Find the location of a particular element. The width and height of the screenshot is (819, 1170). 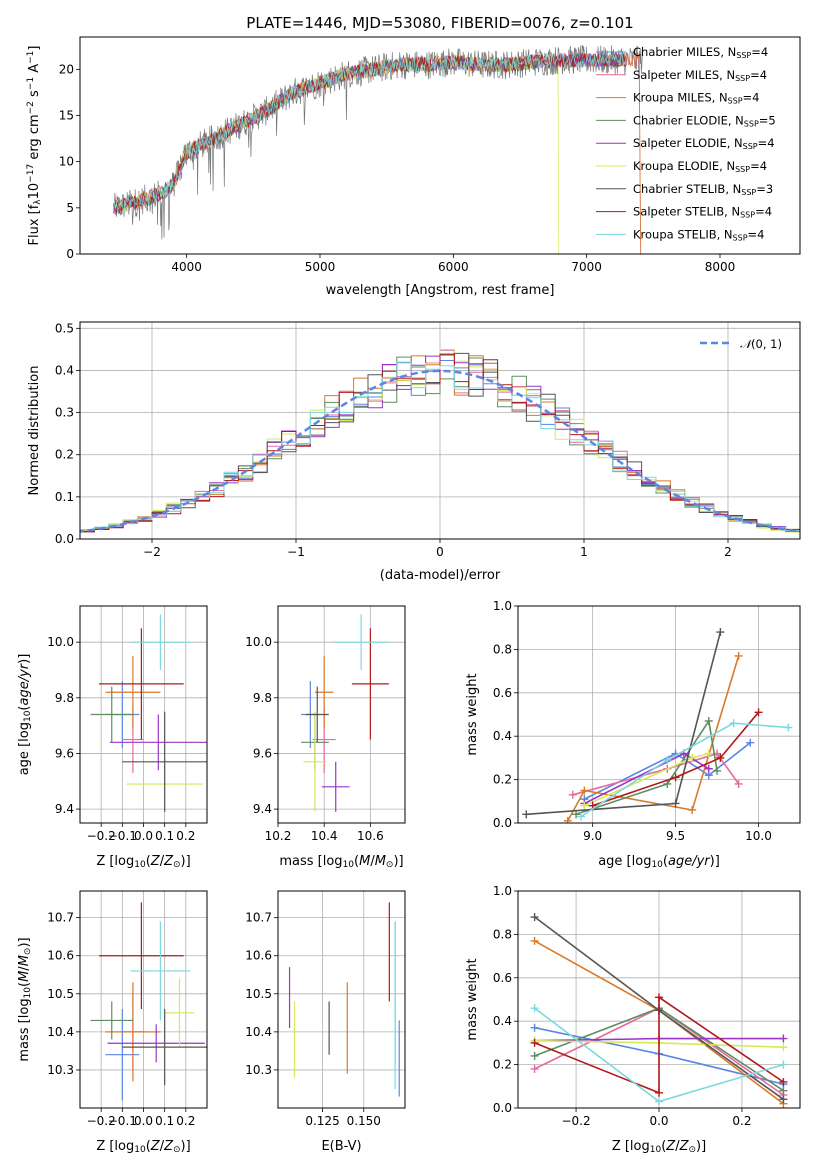

x-tick-label: 0.125 is located at coordinates (322, 1121).